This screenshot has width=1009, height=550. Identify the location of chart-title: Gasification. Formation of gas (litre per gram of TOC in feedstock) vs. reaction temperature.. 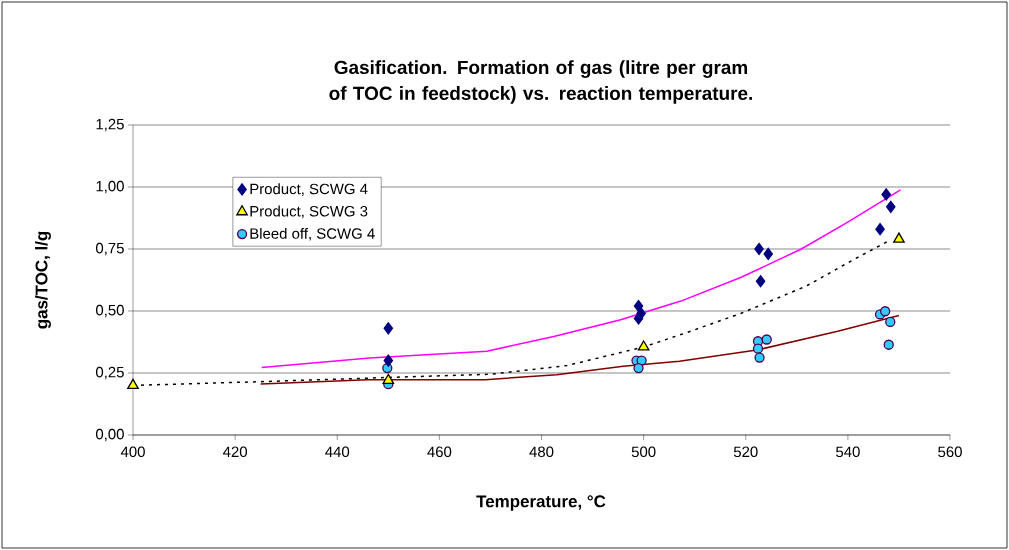
(540, 82).